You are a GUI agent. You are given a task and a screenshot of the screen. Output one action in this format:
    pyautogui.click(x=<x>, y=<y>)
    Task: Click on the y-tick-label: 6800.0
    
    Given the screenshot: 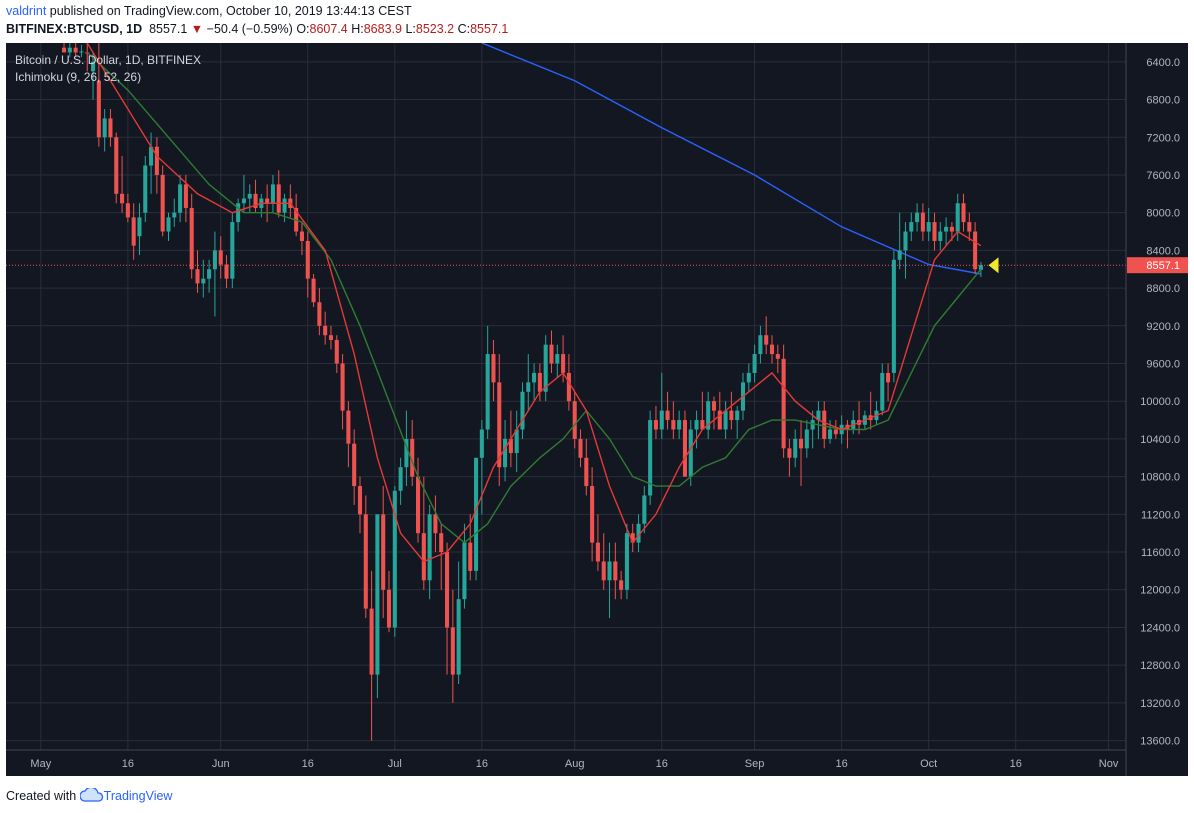 What is the action you would take?
    pyautogui.click(x=1163, y=101)
    